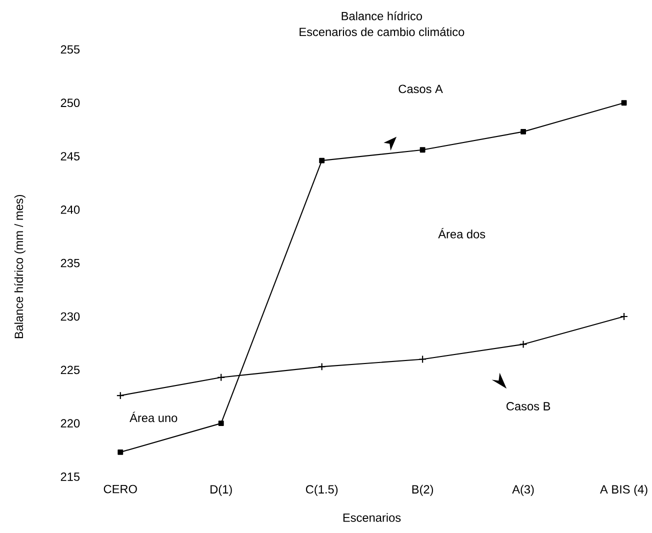  I want to click on x-tick-label: CERO, so click(120, 489).